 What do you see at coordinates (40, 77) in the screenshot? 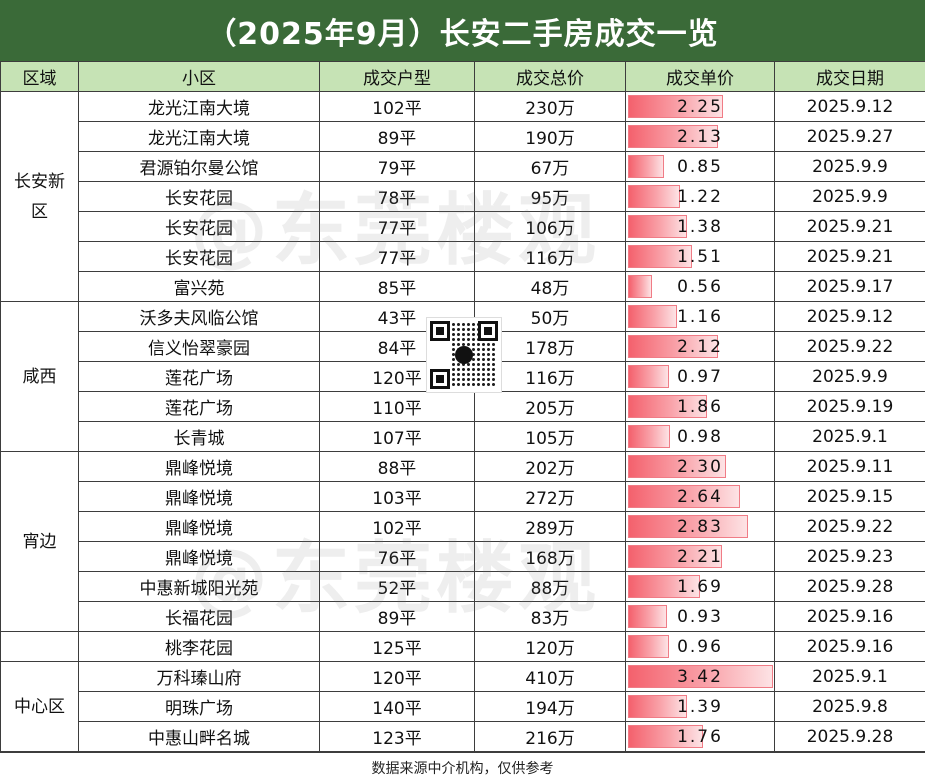
I see `header-region: 区域` at bounding box center [40, 77].